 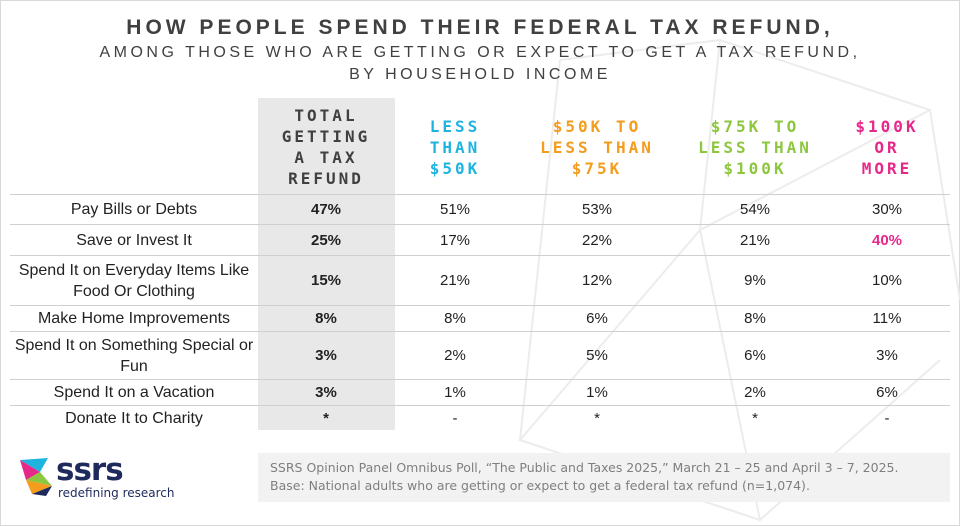 I want to click on column-header-text: $100K OR MORE, so click(x=887, y=147).